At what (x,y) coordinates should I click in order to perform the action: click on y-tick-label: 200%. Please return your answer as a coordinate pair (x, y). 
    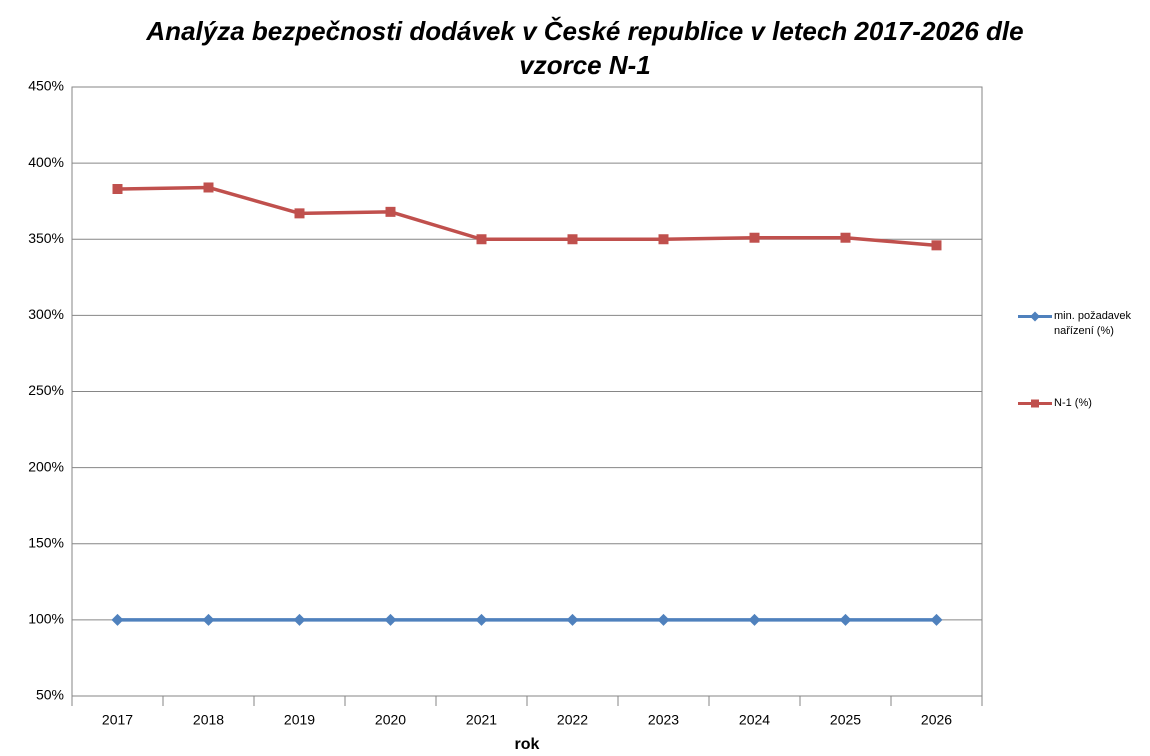
    Looking at the image, I should click on (46, 466).